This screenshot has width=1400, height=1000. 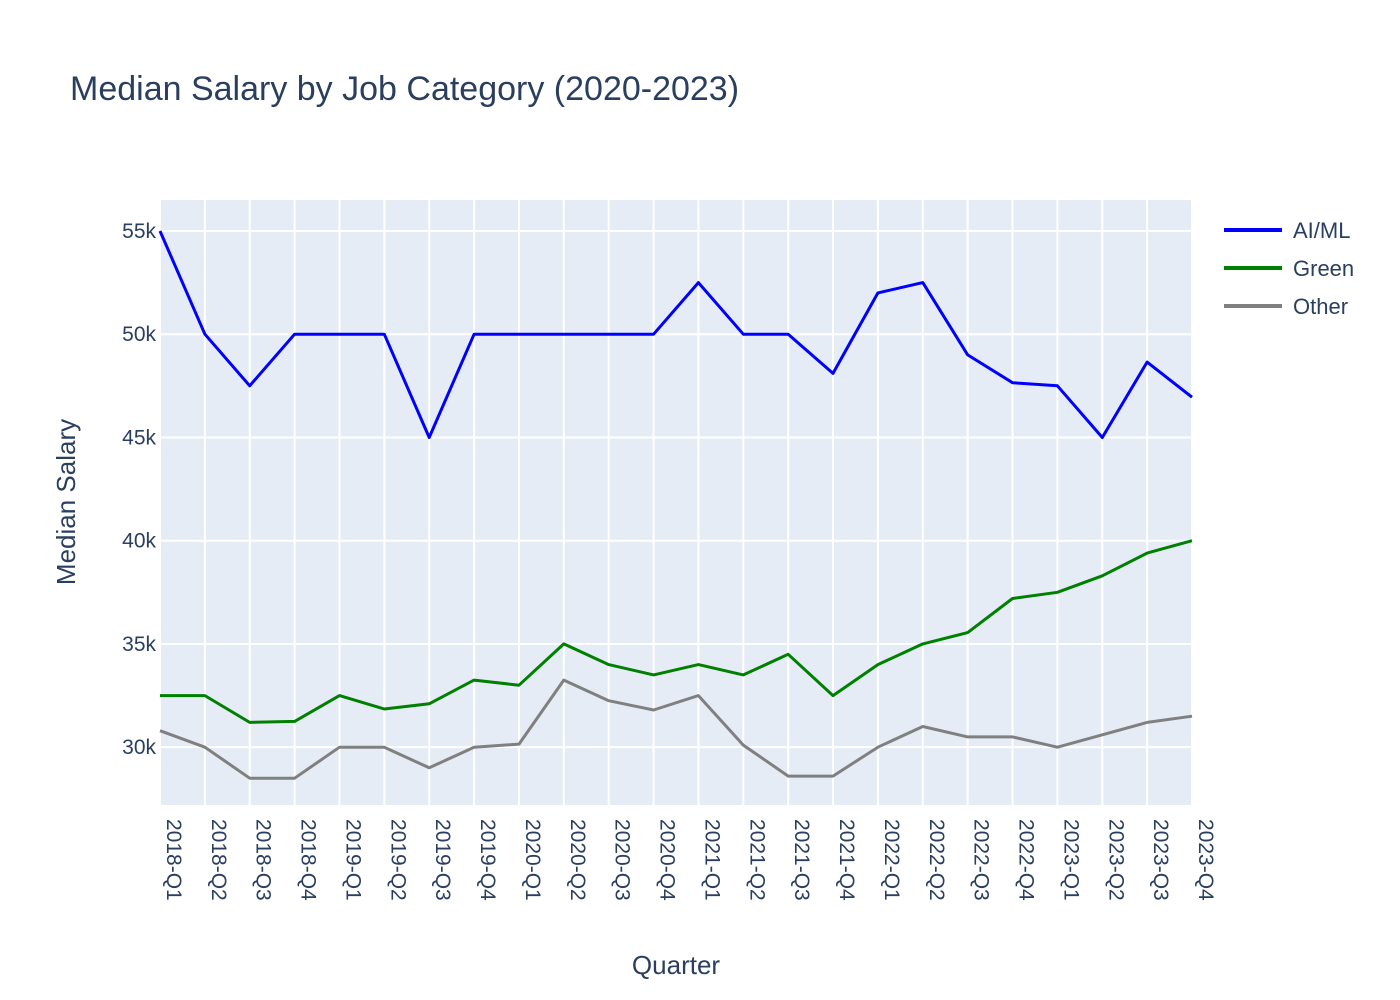 What do you see at coordinates (139, 541) in the screenshot?
I see `y-tick-label: 40k` at bounding box center [139, 541].